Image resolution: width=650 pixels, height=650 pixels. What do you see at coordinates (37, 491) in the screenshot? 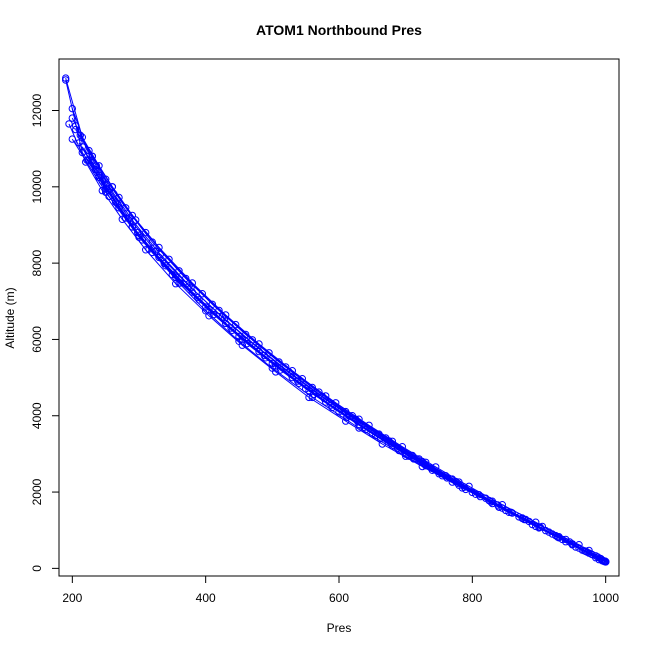
I see `y-tick-label: 2000` at bounding box center [37, 491].